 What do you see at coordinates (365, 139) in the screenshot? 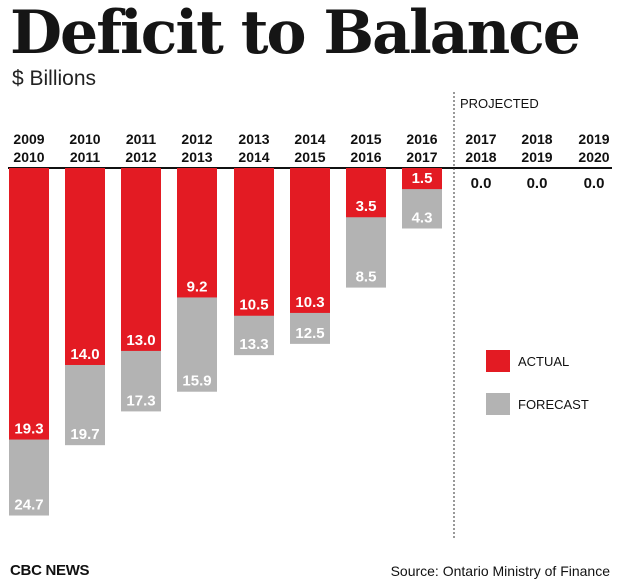
I see `category-label-top: 2015` at bounding box center [365, 139].